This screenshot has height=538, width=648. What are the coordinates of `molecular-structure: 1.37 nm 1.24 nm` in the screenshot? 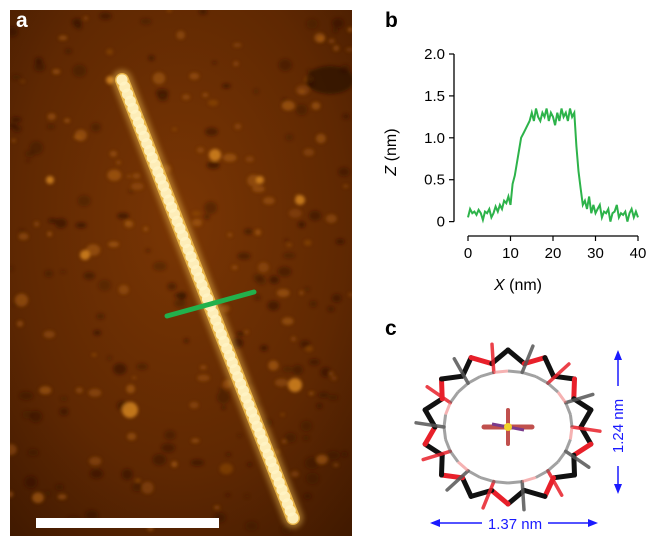 It's located at (520, 437).